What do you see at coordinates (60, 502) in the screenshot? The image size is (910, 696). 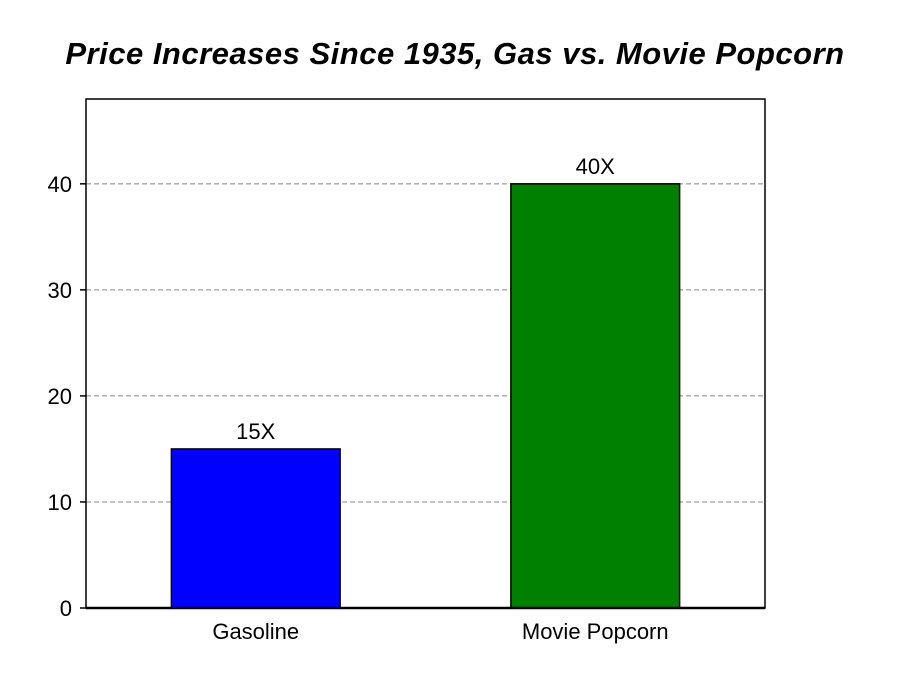 I see `y-tick-label: 10` at bounding box center [60, 502].